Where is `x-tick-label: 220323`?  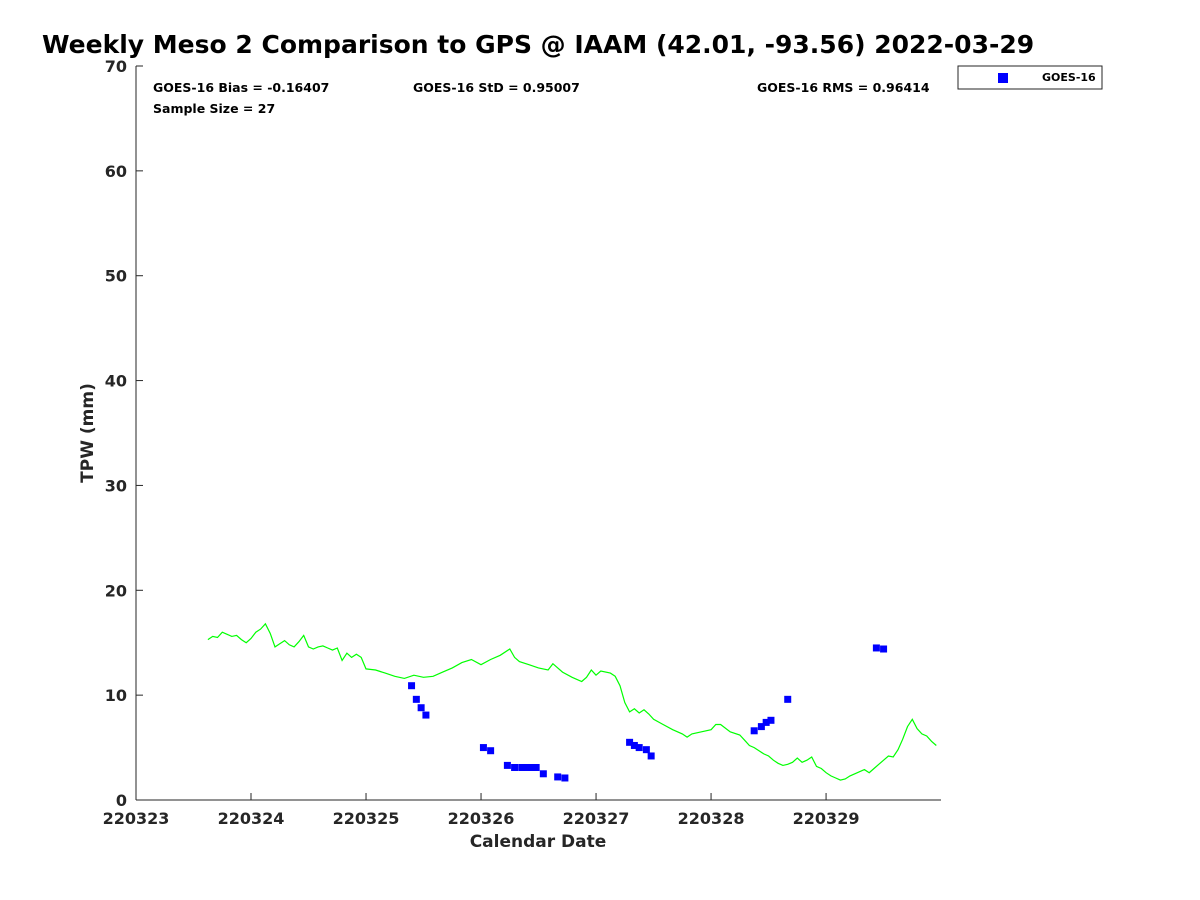 x-tick-label: 220323 is located at coordinates (136, 818).